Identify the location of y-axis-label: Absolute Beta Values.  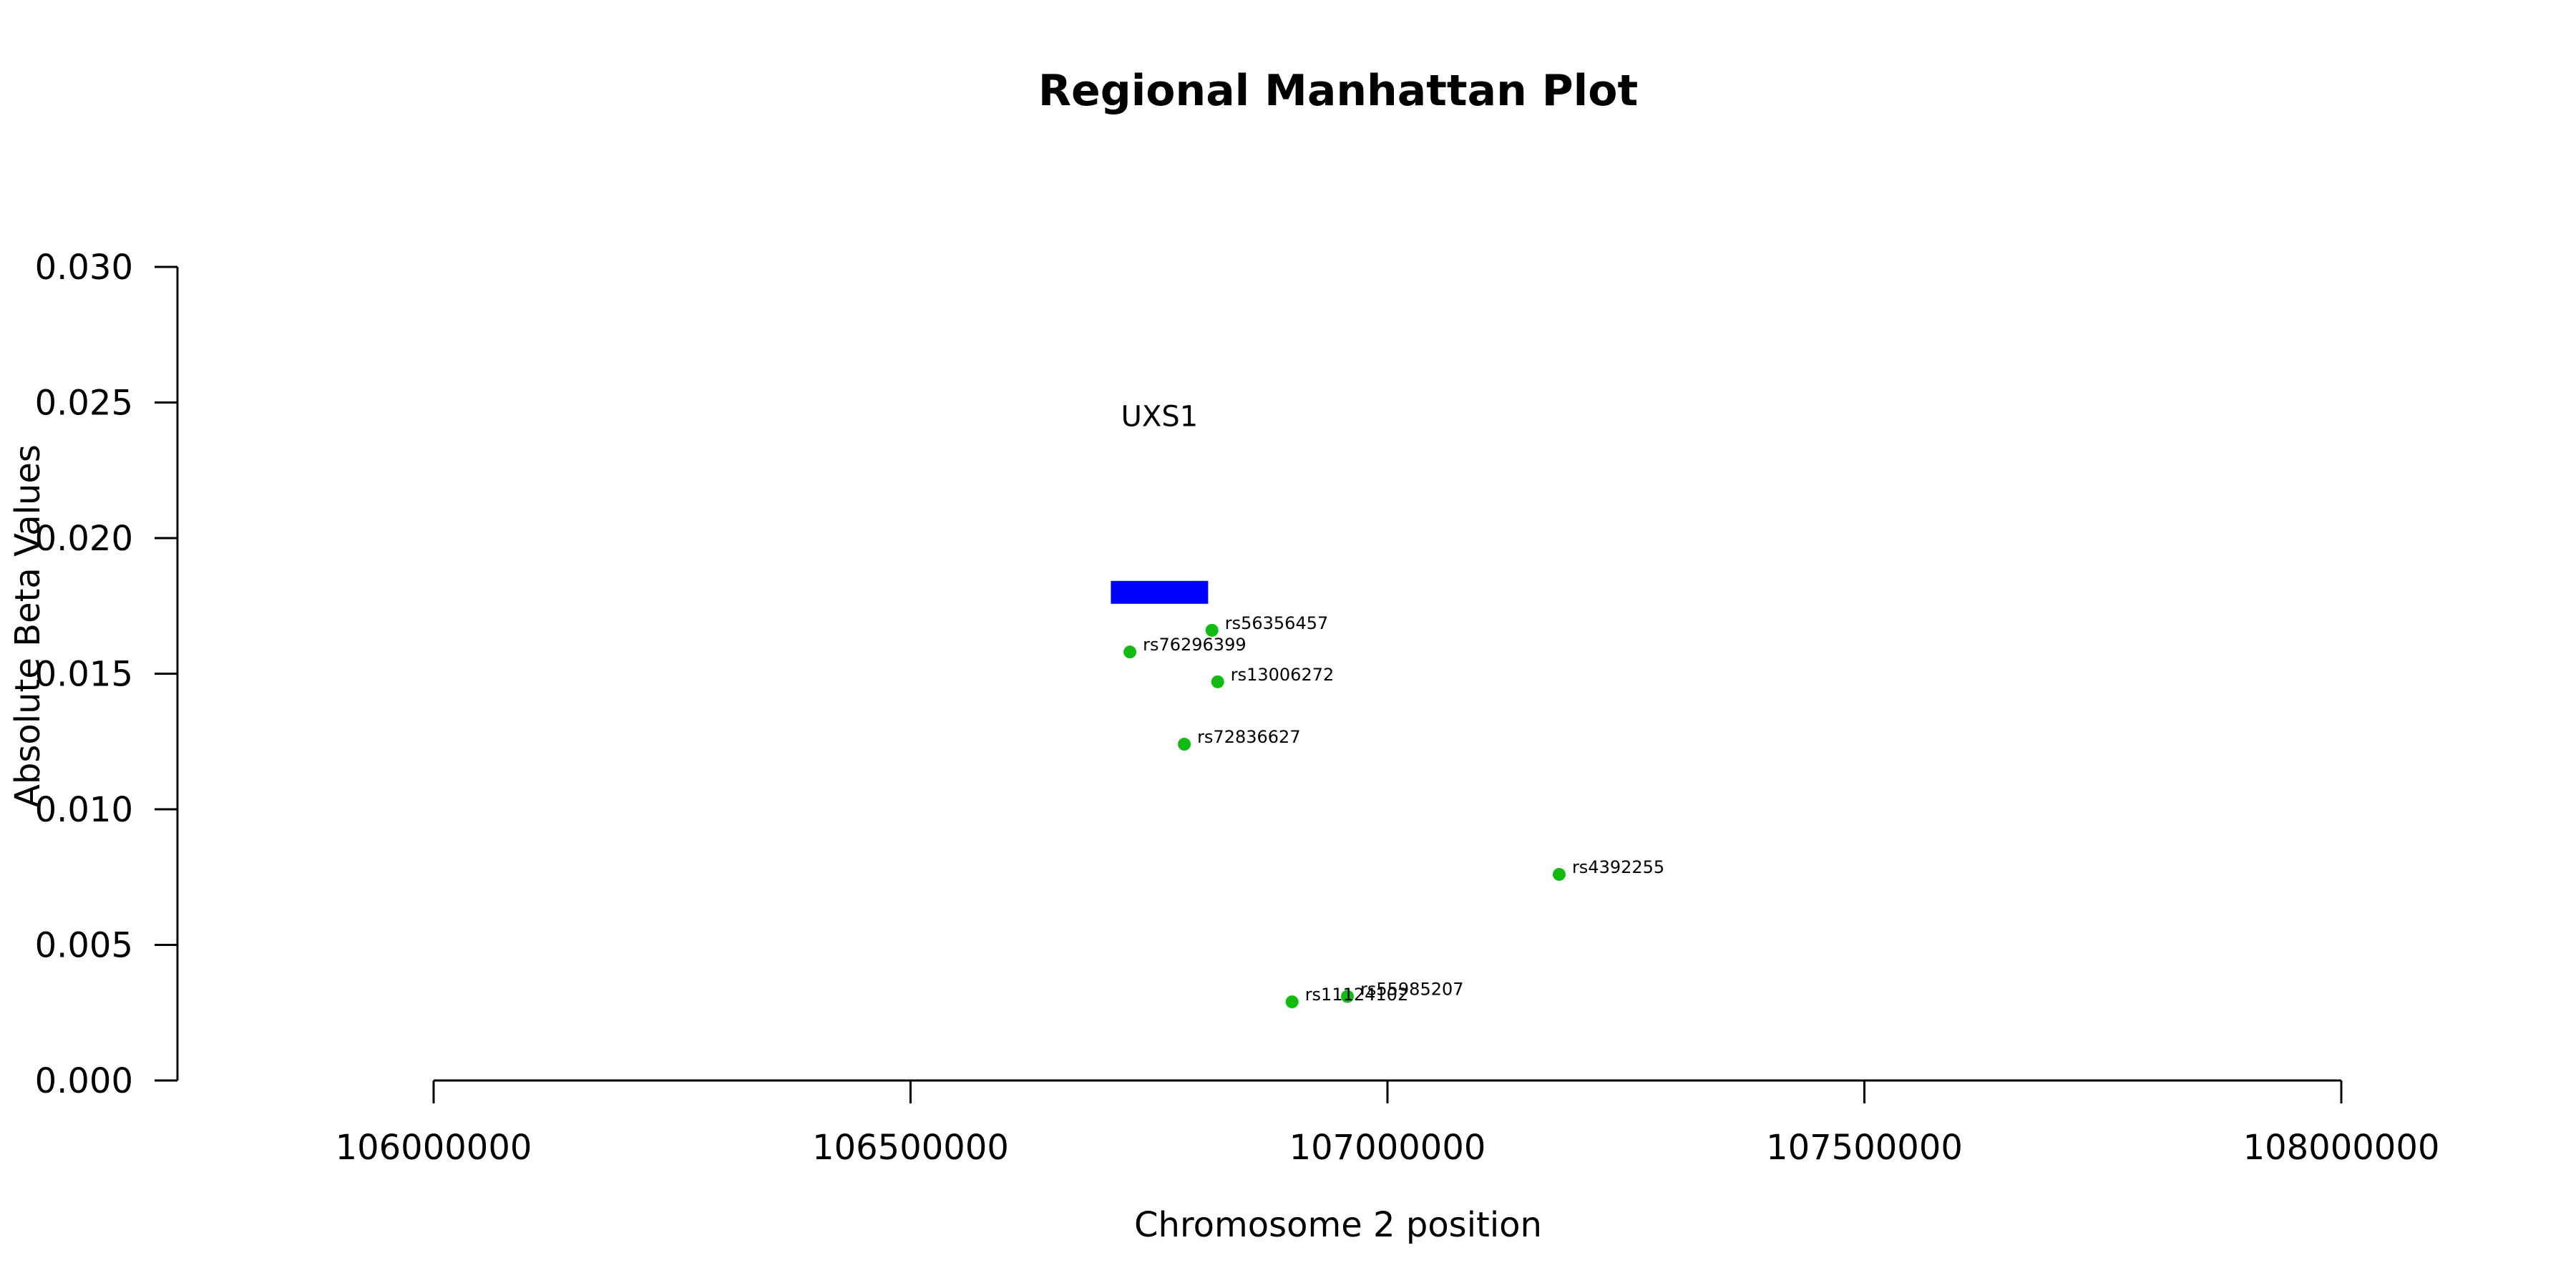
(28, 626).